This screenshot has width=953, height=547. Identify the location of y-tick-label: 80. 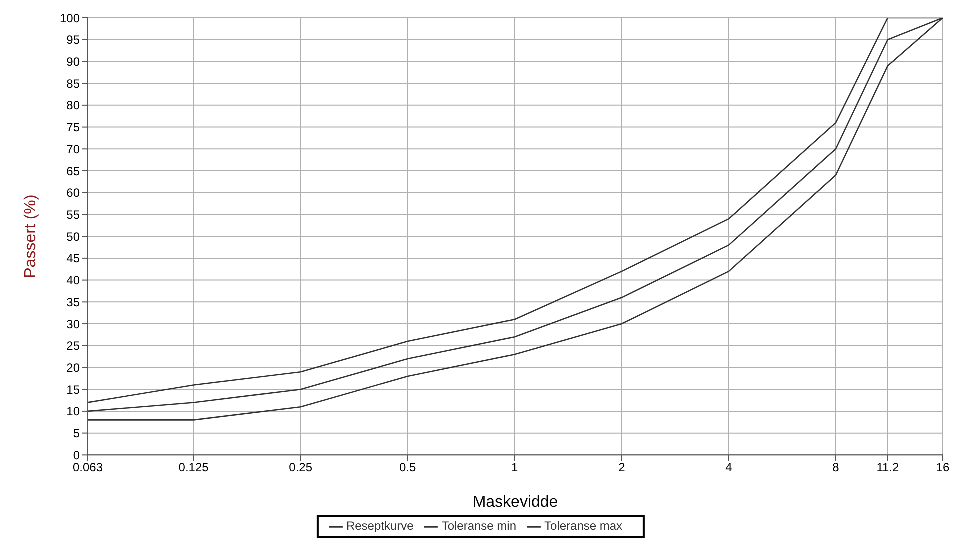
(73, 105).